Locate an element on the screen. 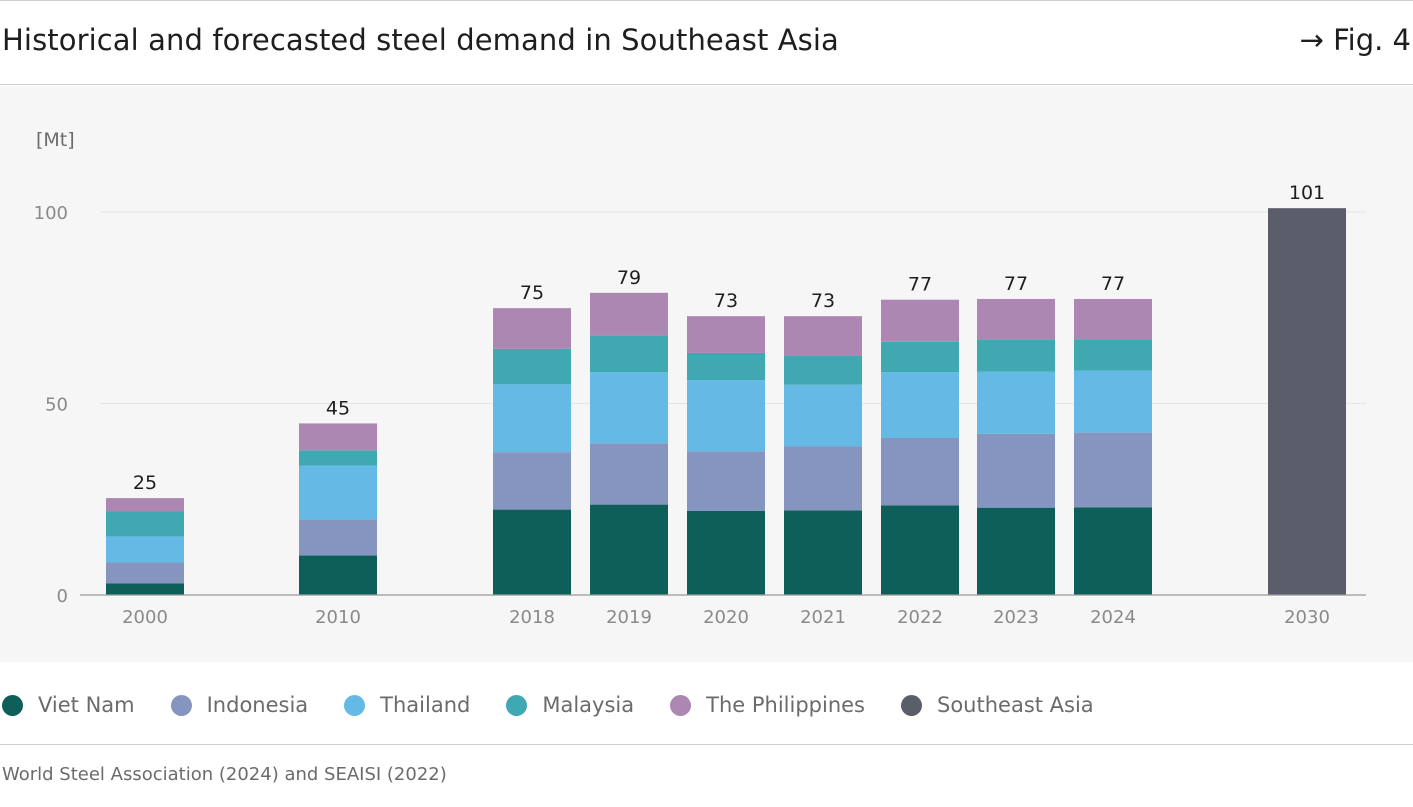 This screenshot has width=1413, height=807. bar-total-label: 79 is located at coordinates (629, 278).